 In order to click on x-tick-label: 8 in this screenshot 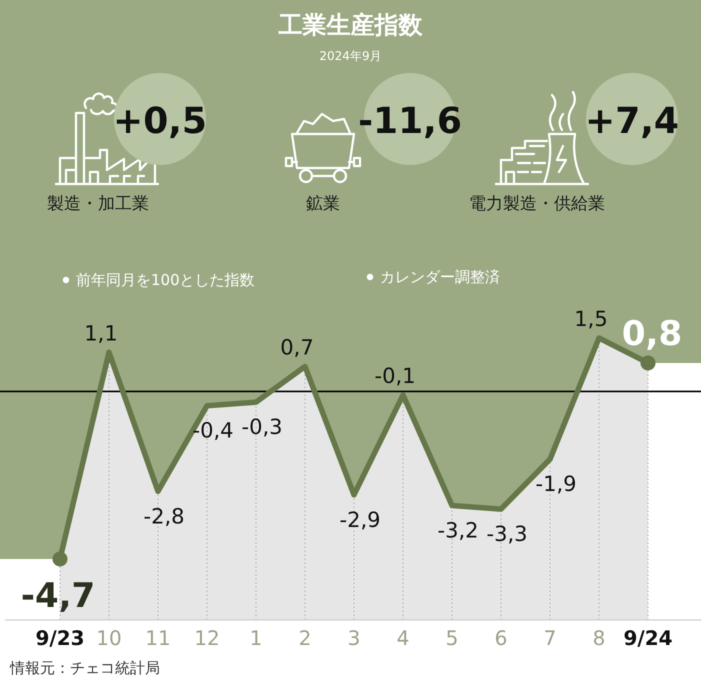, I will do `click(599, 638)`.